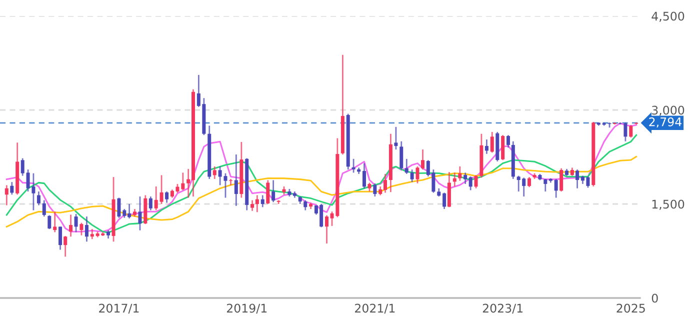 Image resolution: width=691 pixels, height=329 pixels. What do you see at coordinates (668, 17) in the screenshot?
I see `y-tick-label: 4,500` at bounding box center [668, 17].